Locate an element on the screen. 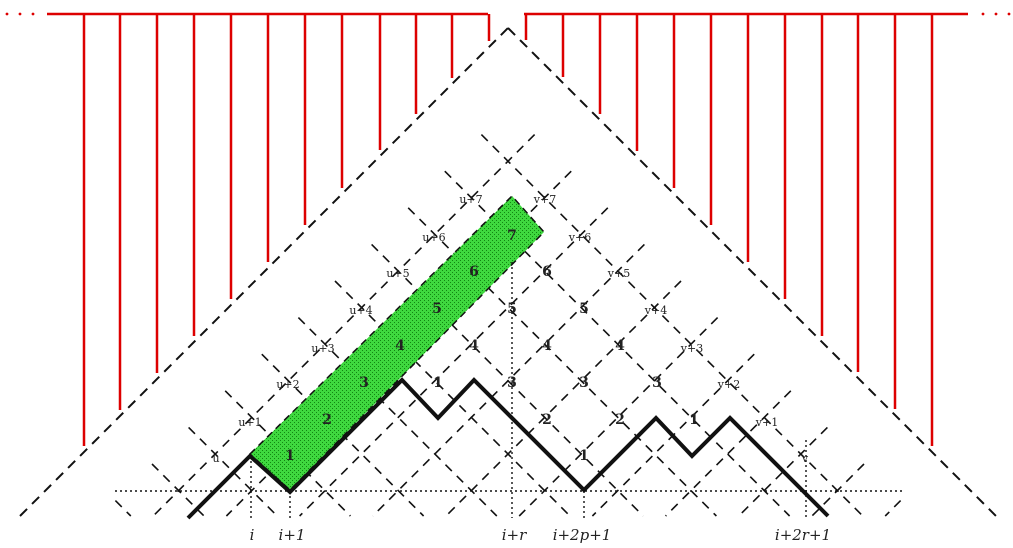 The width and height of the screenshot is (1013, 548). x-label: i+r is located at coordinates (514, 535).